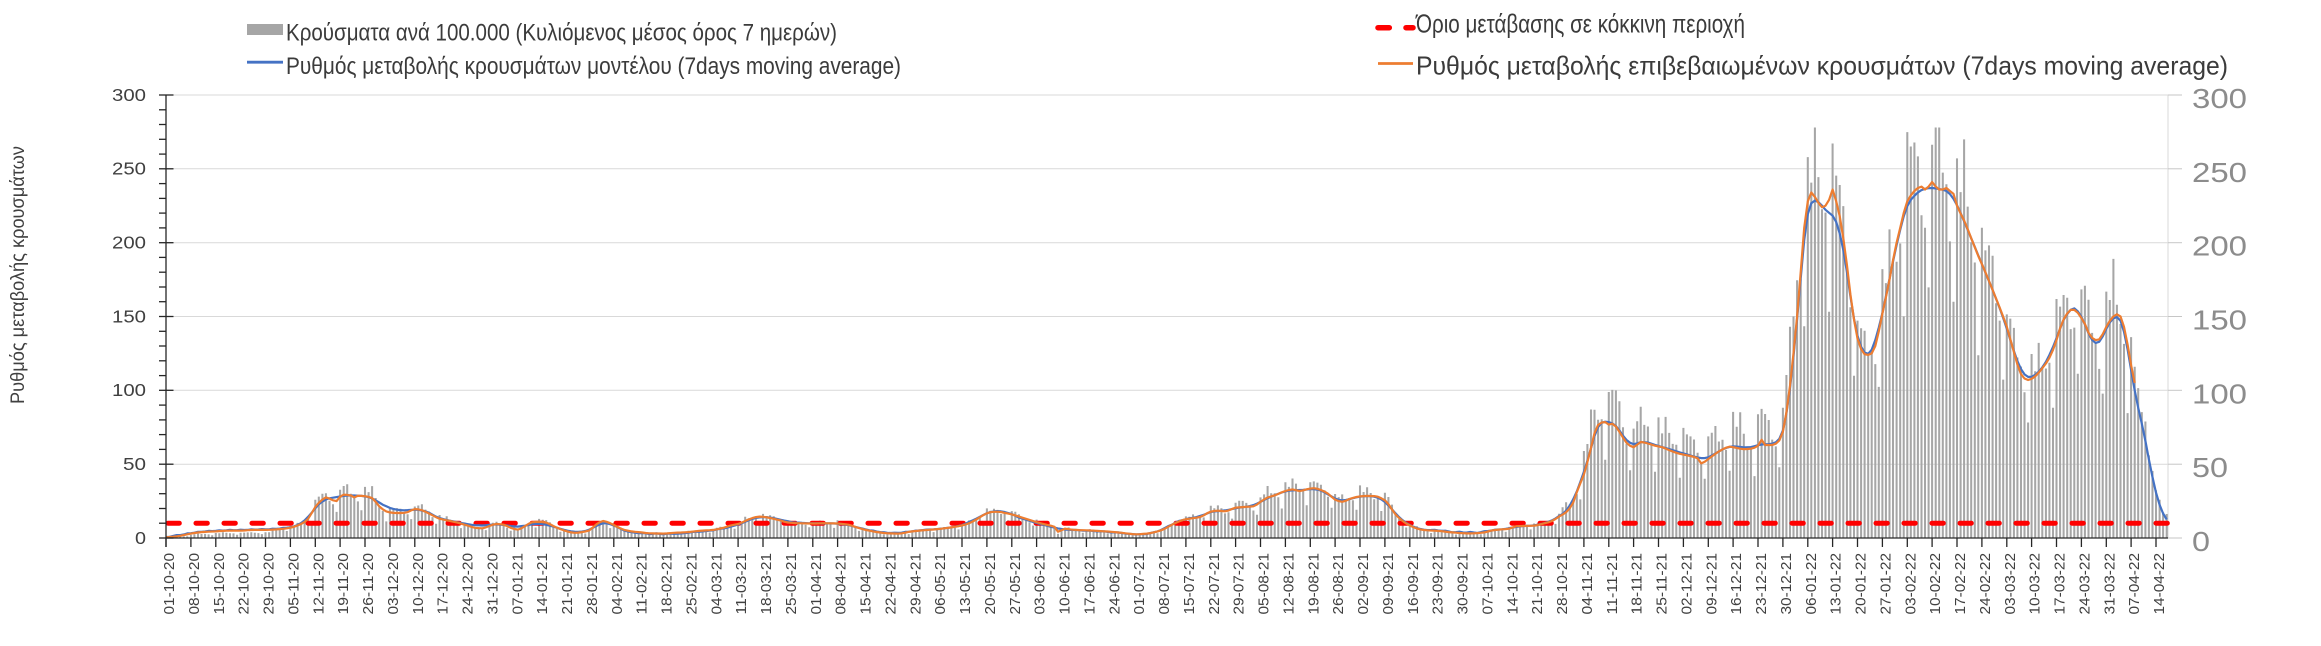  Describe the element at coordinates (343, 584) in the screenshot. I see `svg-text: 19-11-20` at that location.